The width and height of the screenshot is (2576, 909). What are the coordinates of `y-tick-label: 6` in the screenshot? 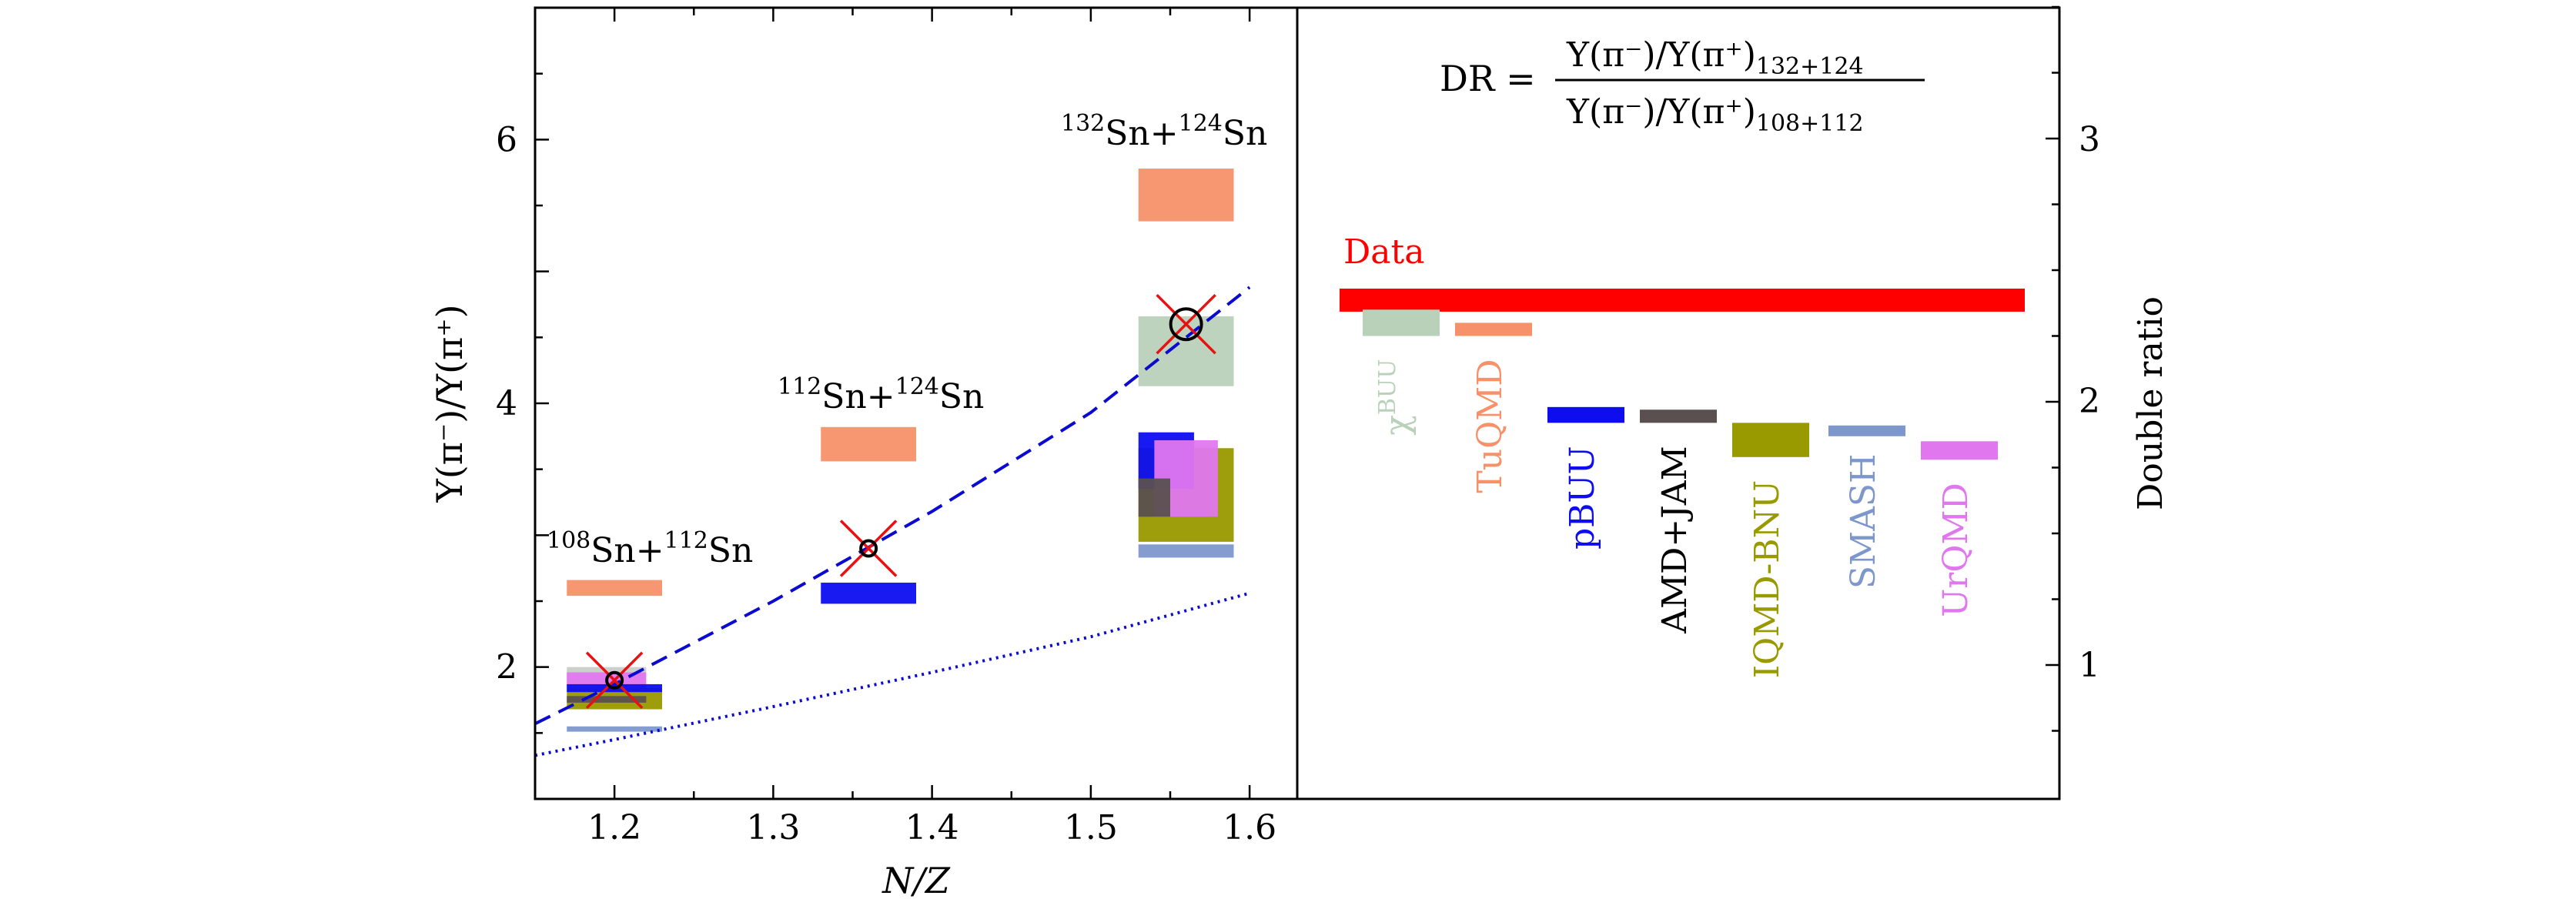 It's located at (507, 139).